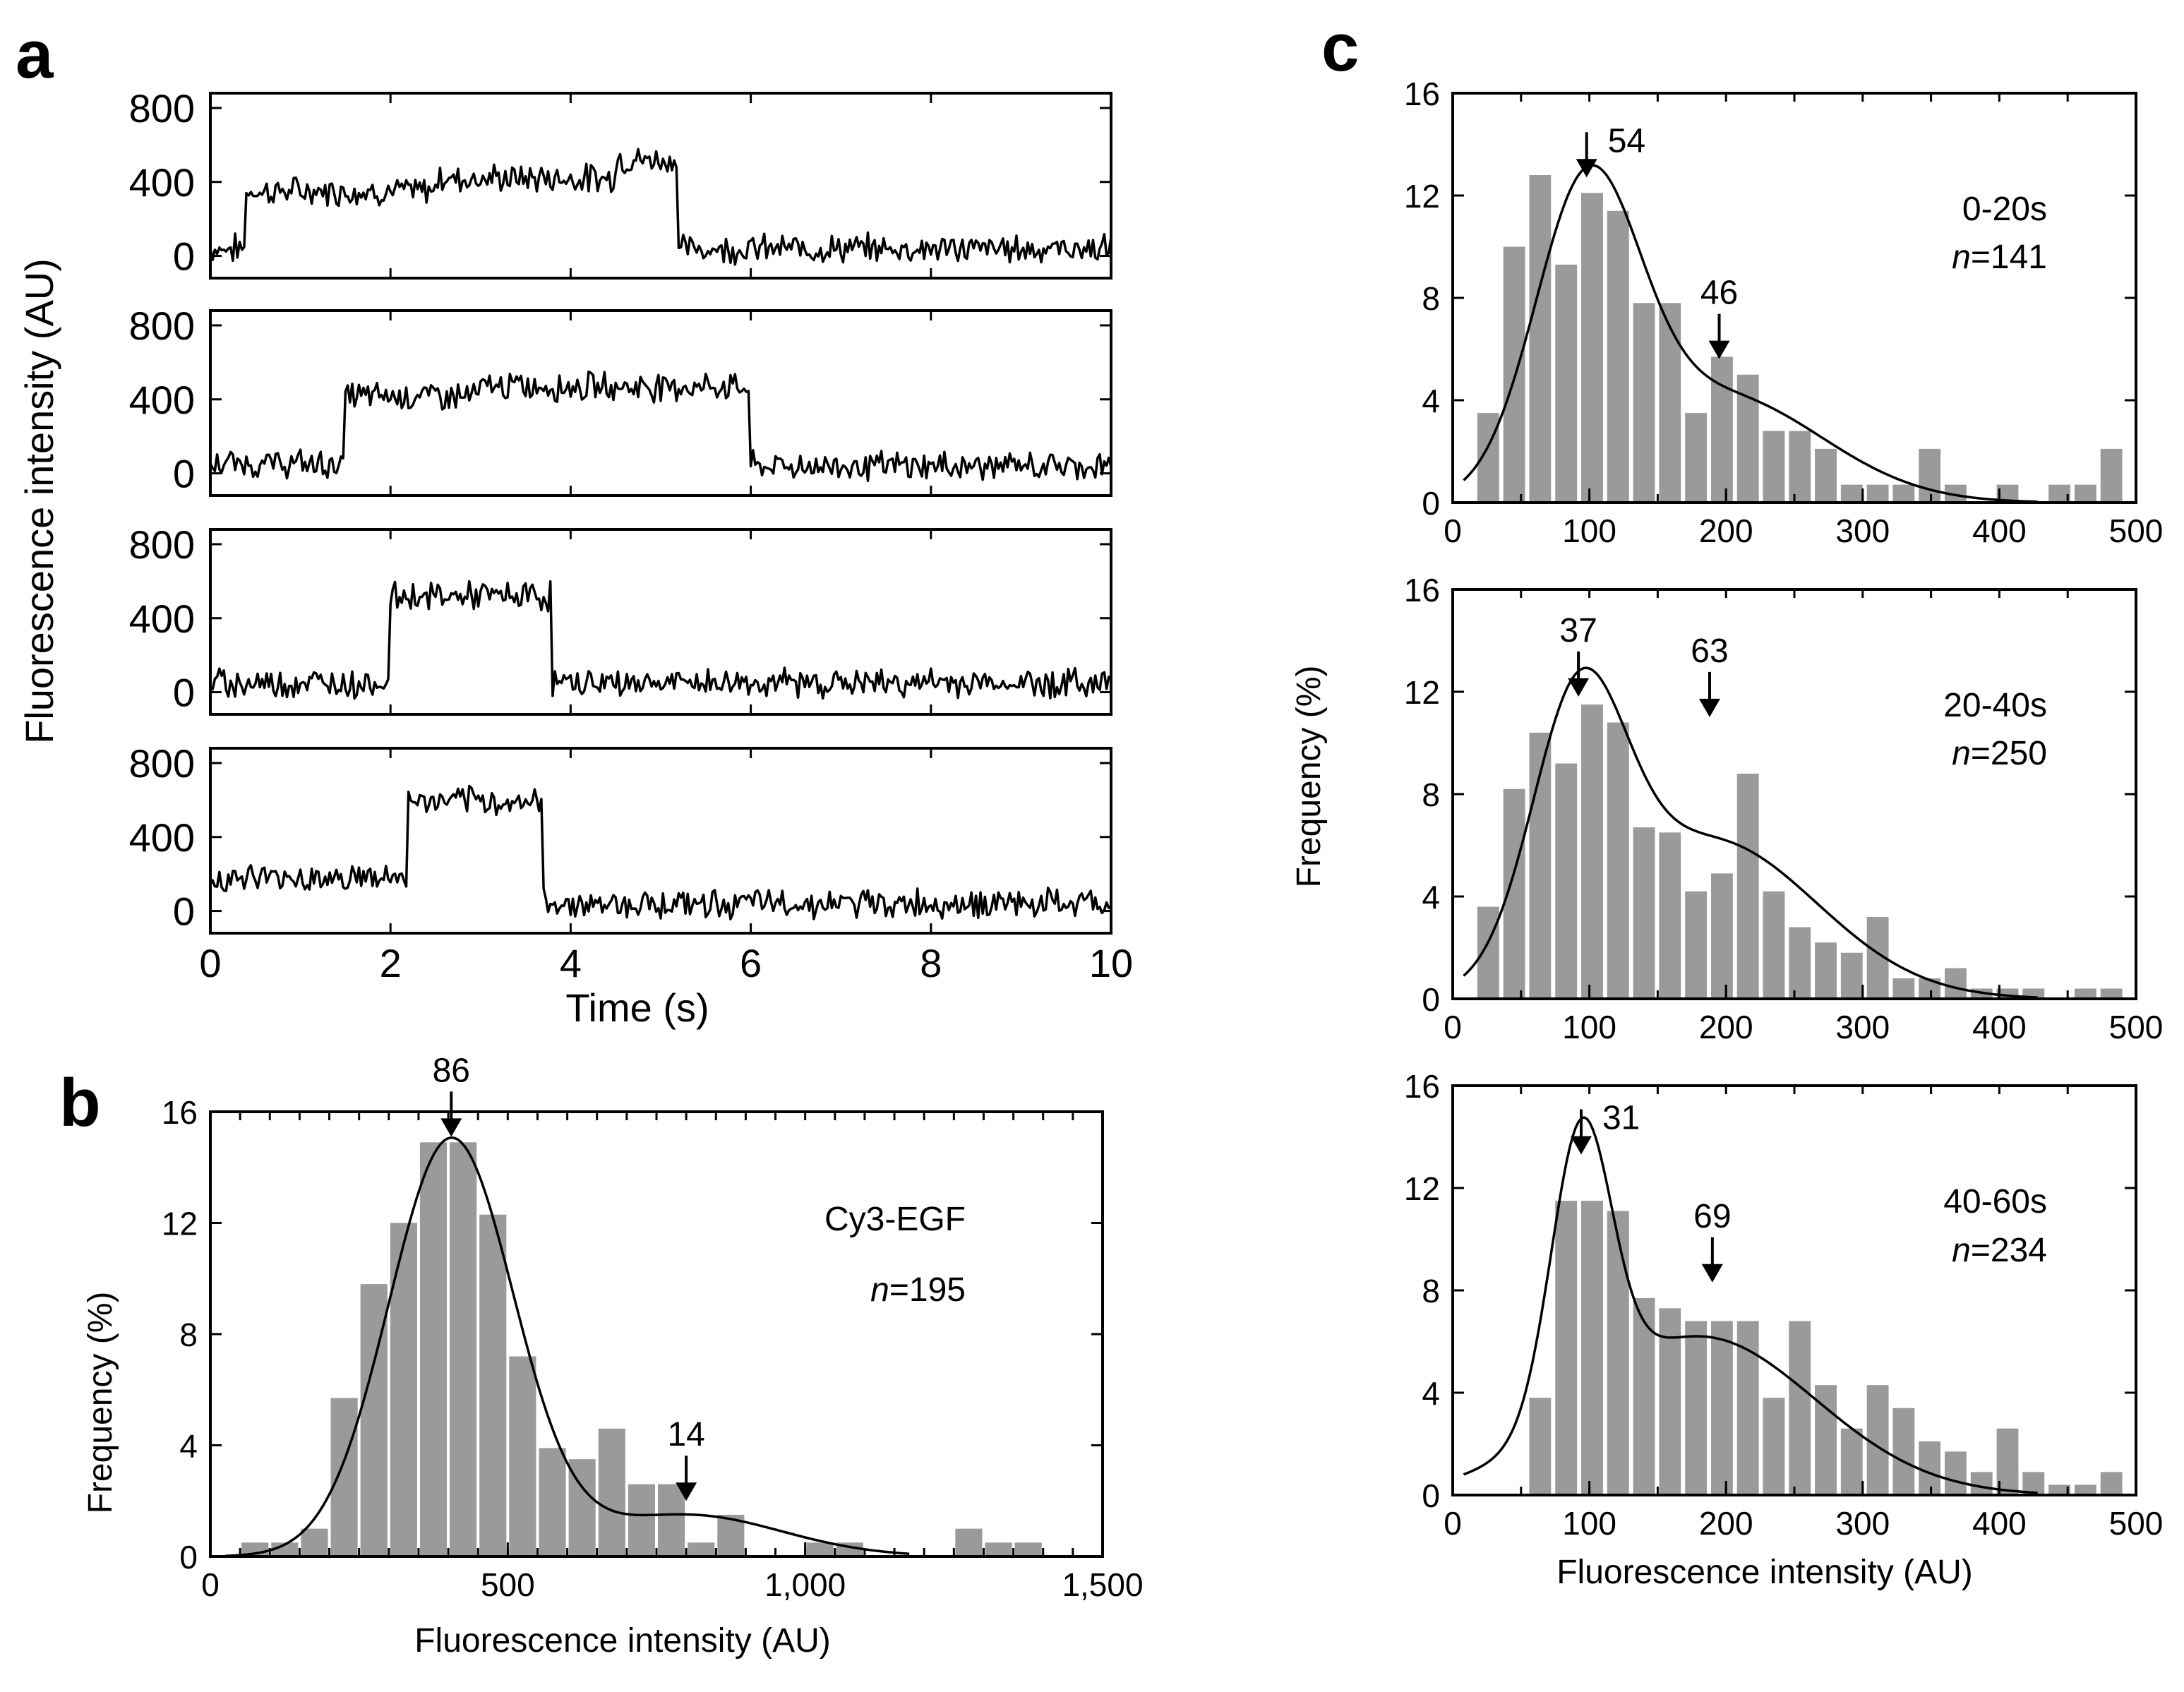 The height and width of the screenshot is (1692, 2184). What do you see at coordinates (1995, 706) in the screenshot?
I see `panel-c2-legend-label: 20-40s` at bounding box center [1995, 706].